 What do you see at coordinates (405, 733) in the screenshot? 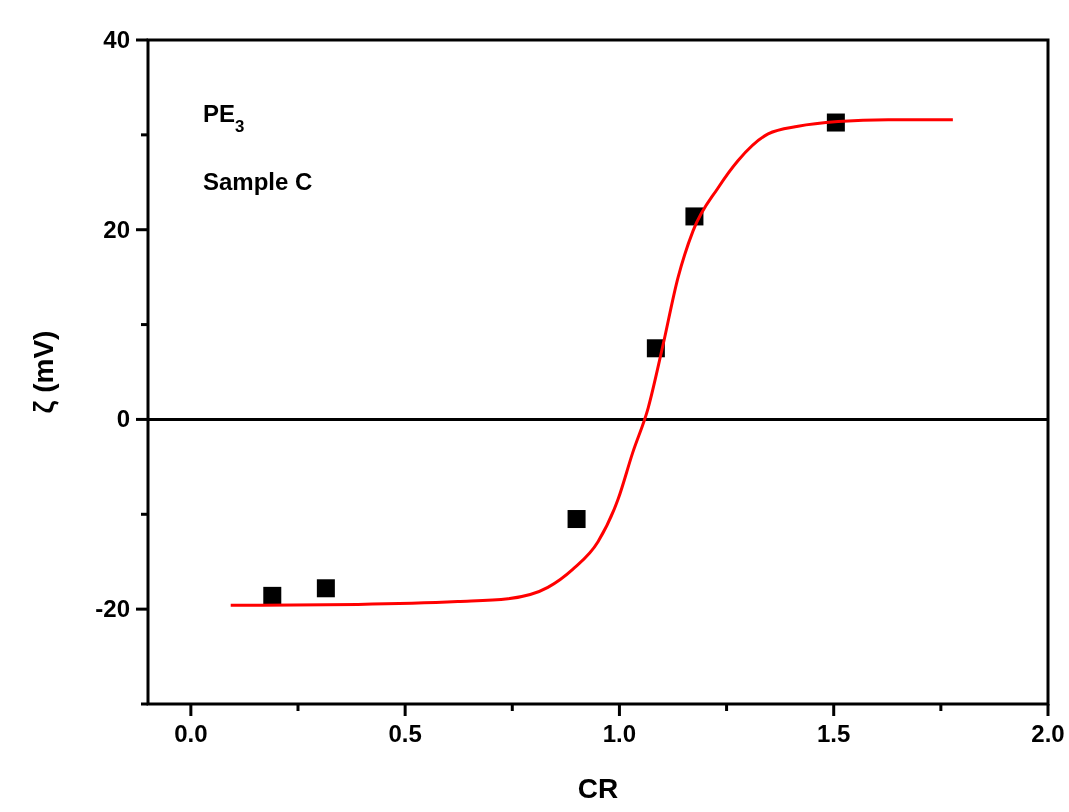
I see `x-tick-label: 0.5` at bounding box center [405, 733].